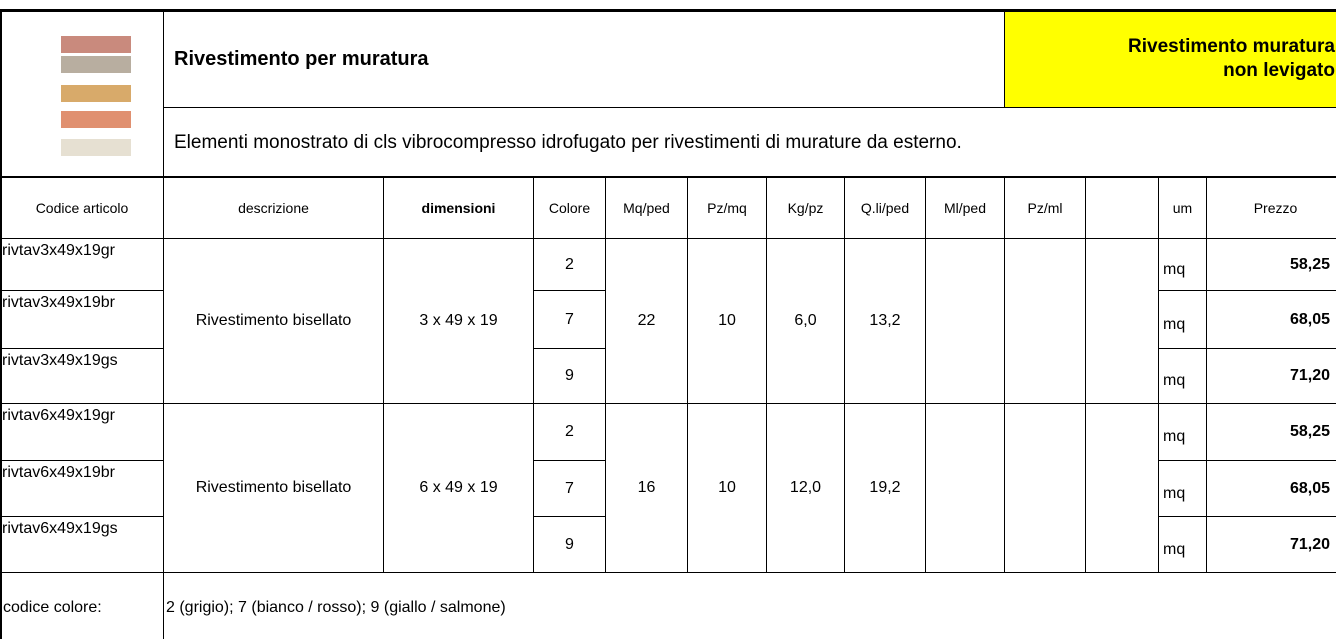 This screenshot has width=1336, height=639. Describe the element at coordinates (805, 208) in the screenshot. I see `column-header: Kg/pz` at that location.